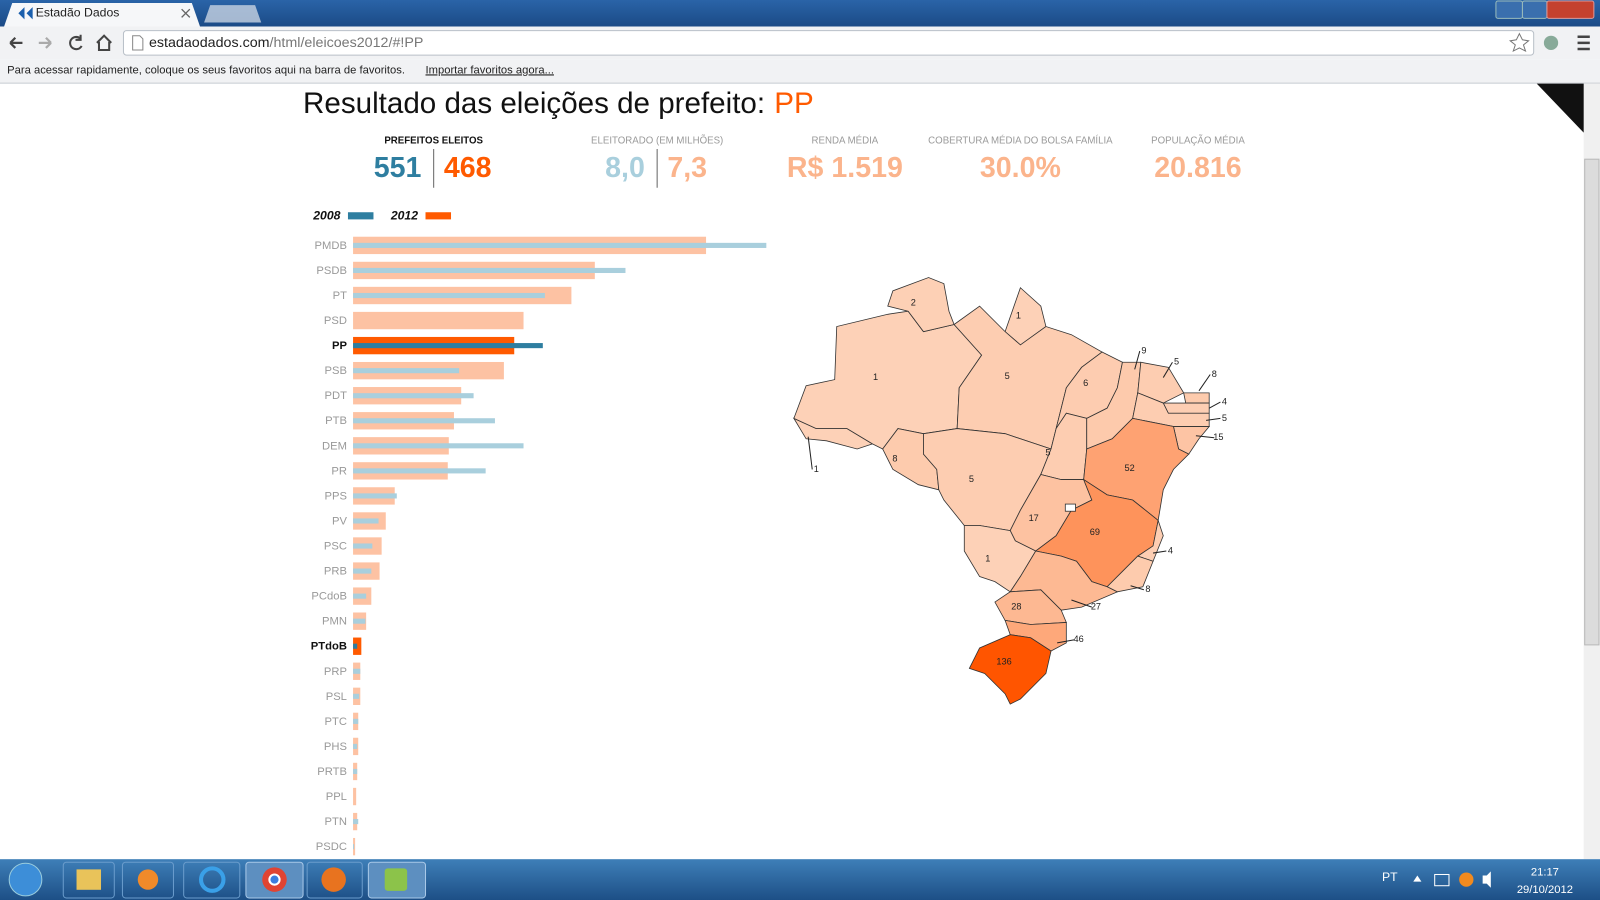 Image resolution: width=1600 pixels, height=900 pixels. I want to click on reload-button, so click(76, 42).